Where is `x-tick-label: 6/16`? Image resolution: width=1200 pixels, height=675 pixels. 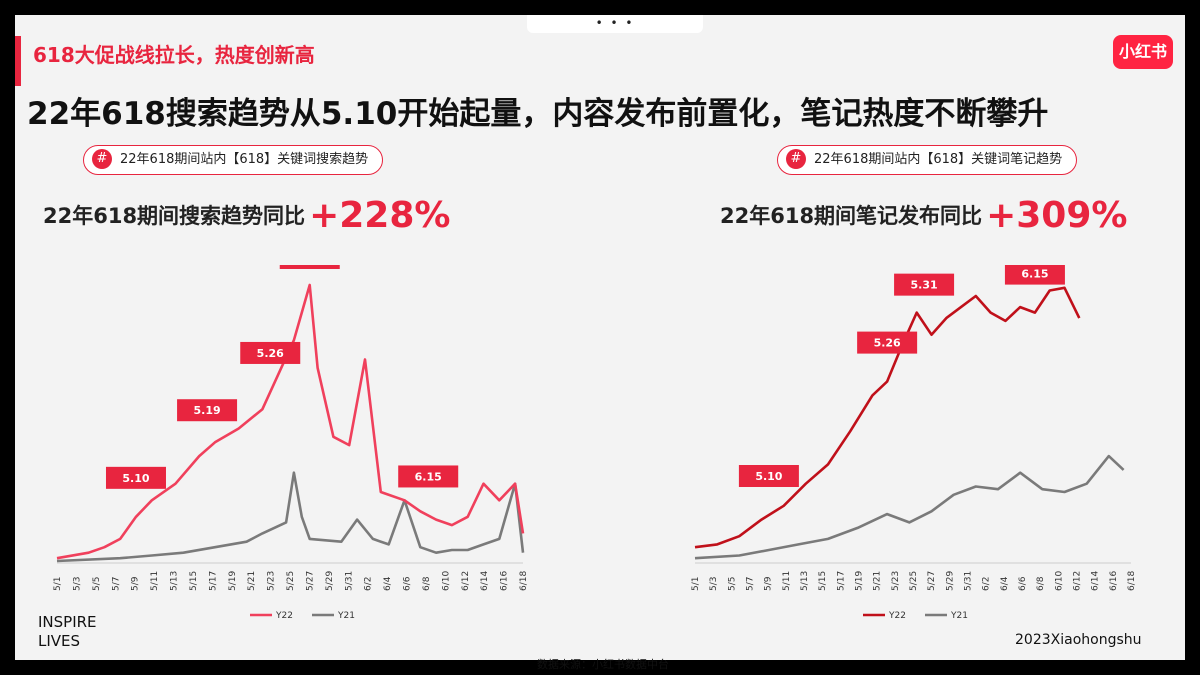
x-tick-label: 6/16 is located at coordinates (1114, 581).